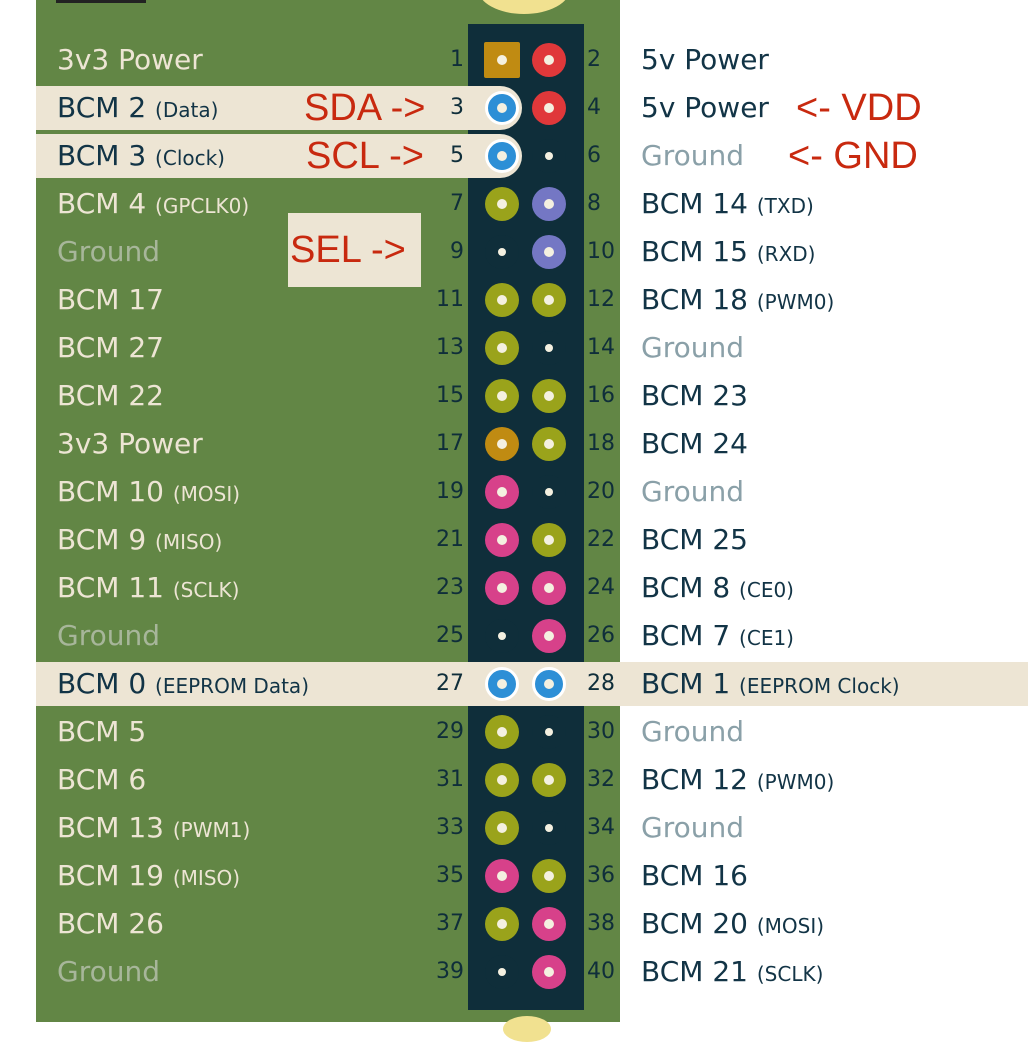 The width and height of the screenshot is (1034, 1042). I want to click on pin-row-33-34: BCM 13 (PWM1) 33 34 Ground, so click(517, 828).